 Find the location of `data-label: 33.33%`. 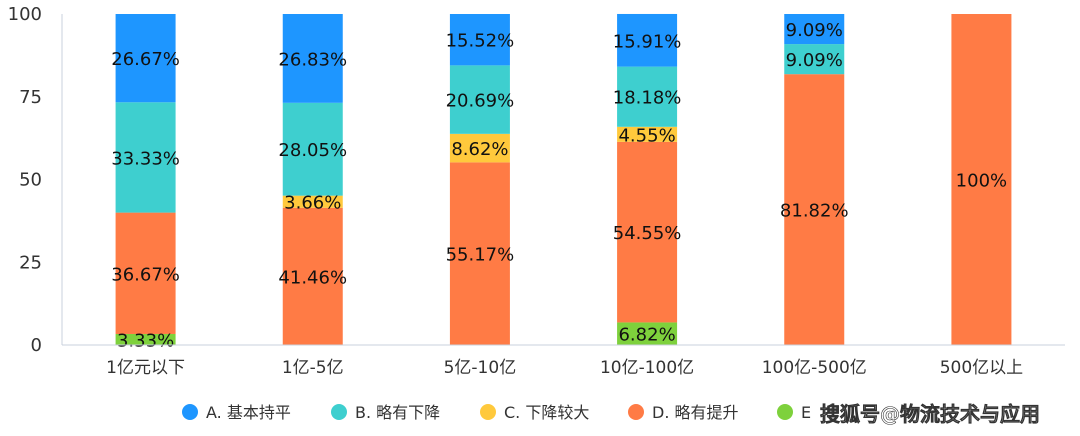

data-label: 33.33% is located at coordinates (145, 158).